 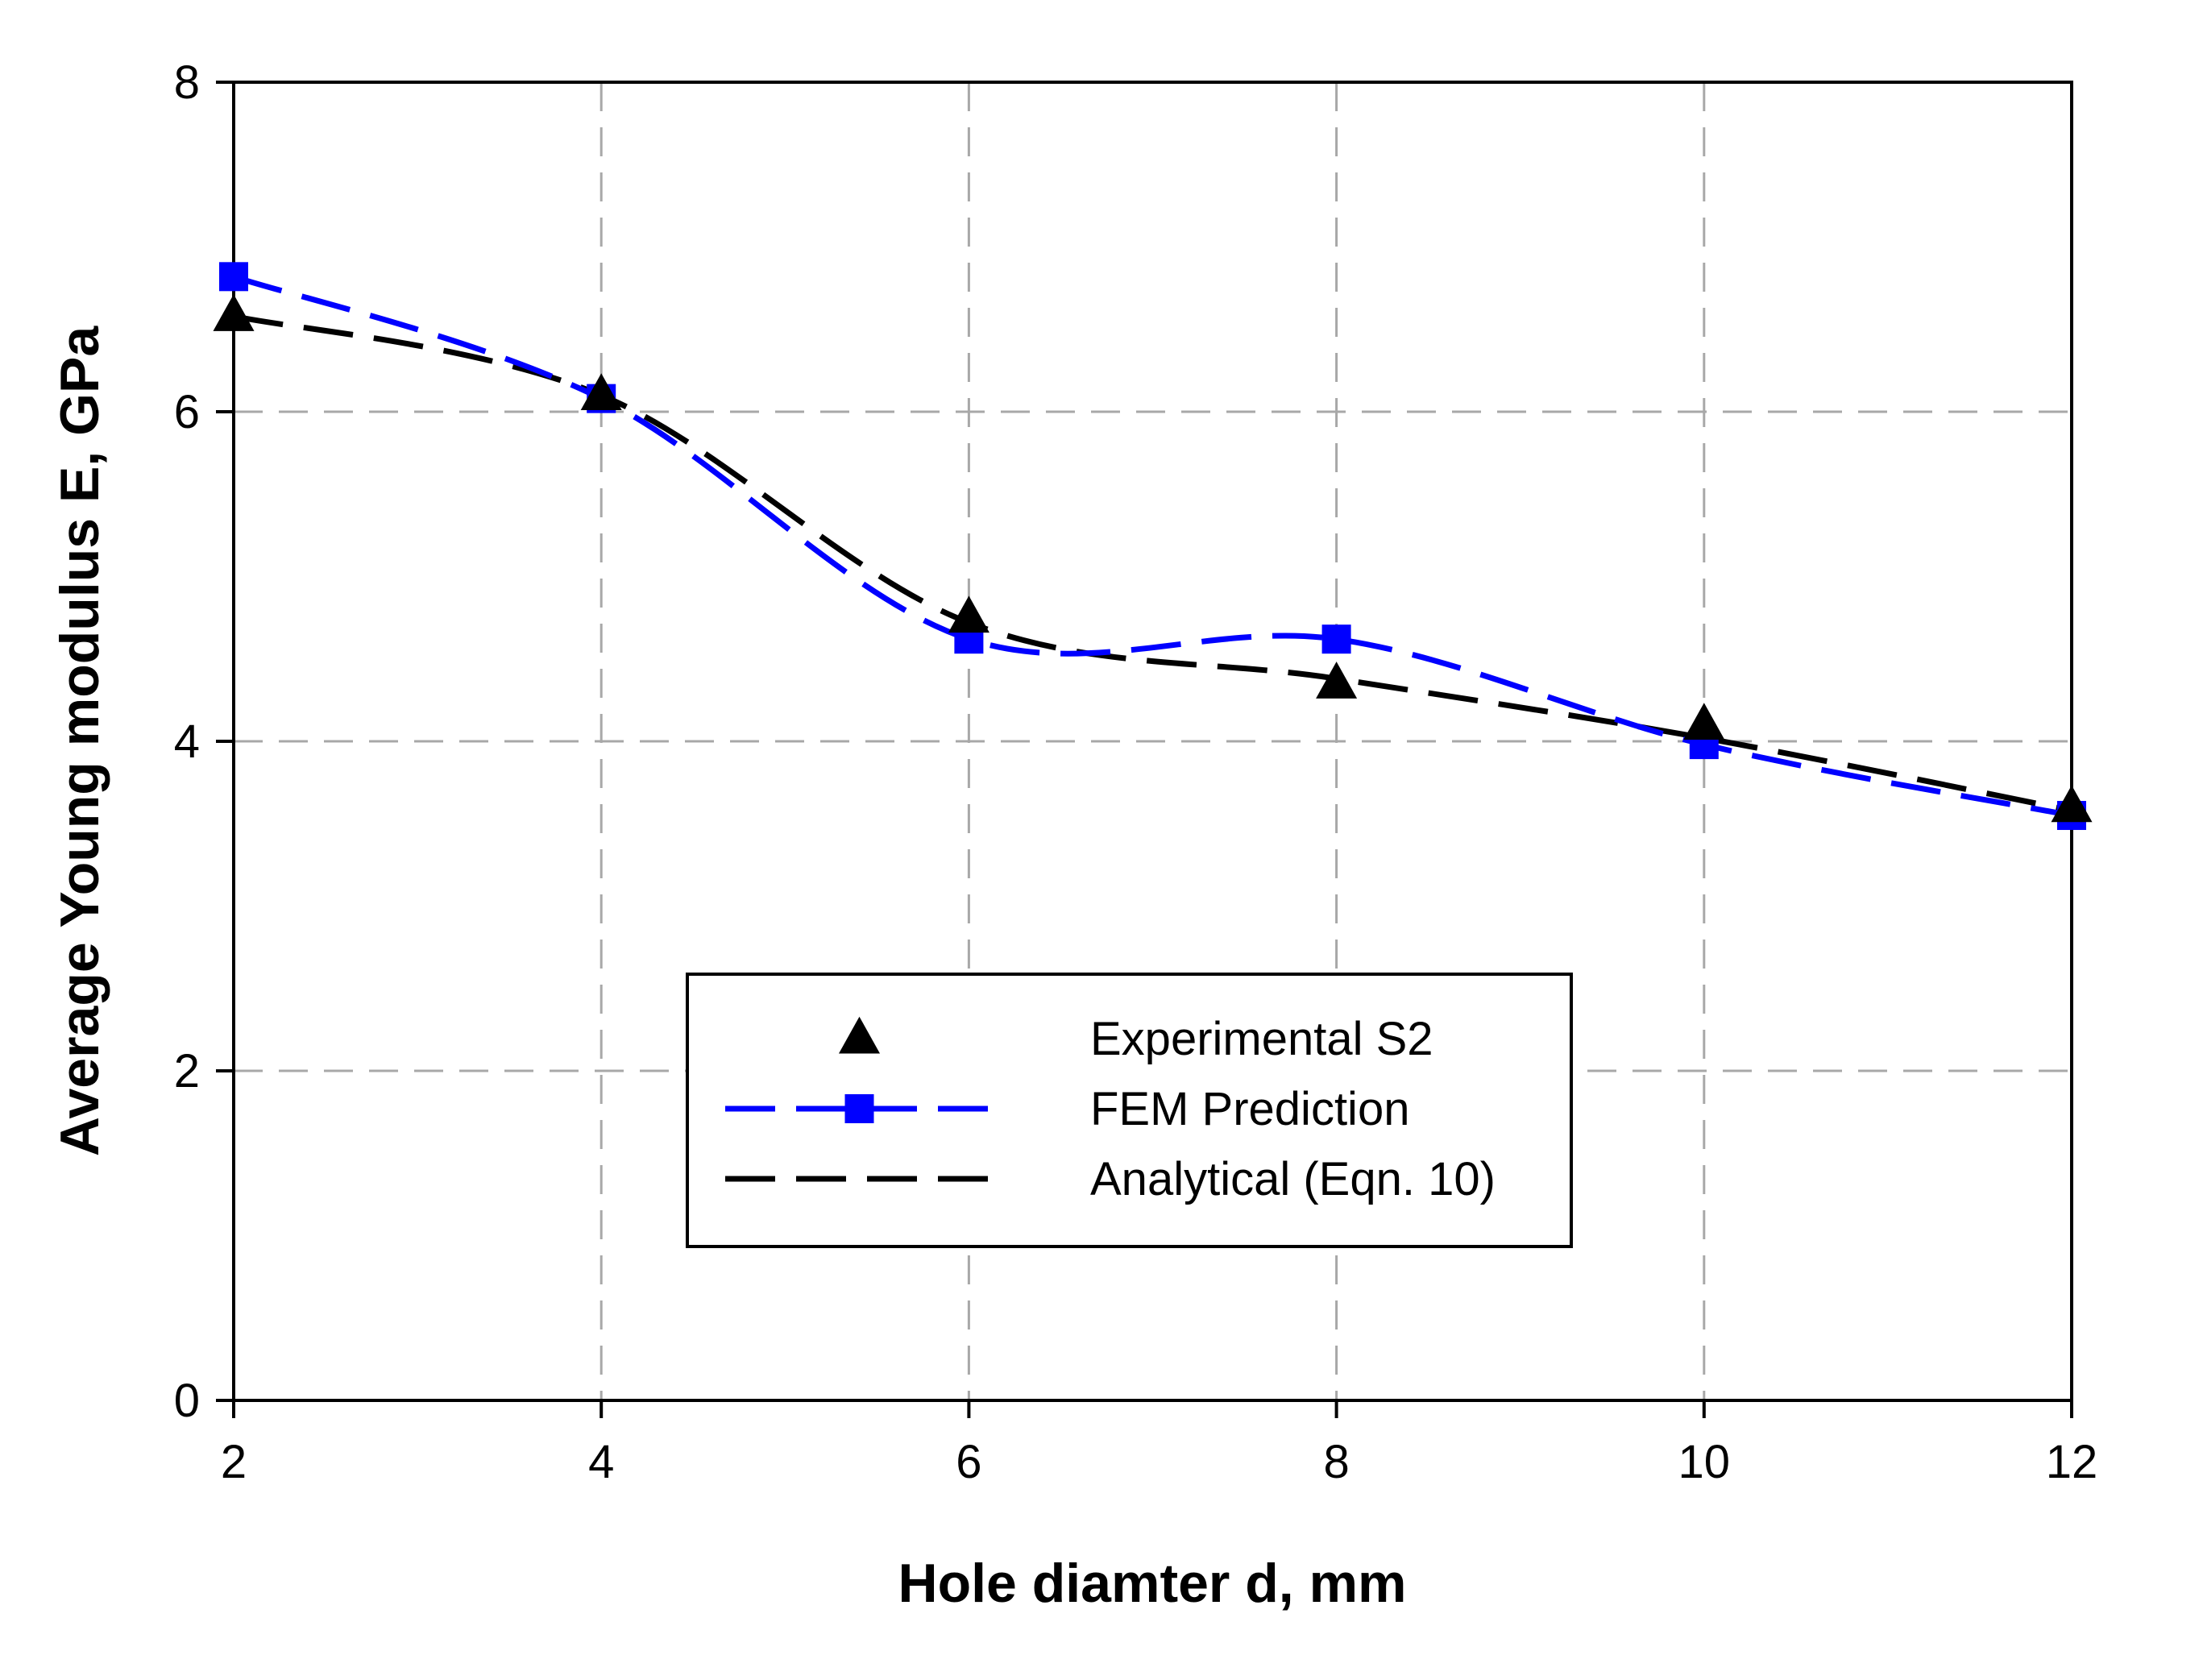 What do you see at coordinates (1152, 1583) in the screenshot?
I see `x-axis-title: Hole diamter d, mm` at bounding box center [1152, 1583].